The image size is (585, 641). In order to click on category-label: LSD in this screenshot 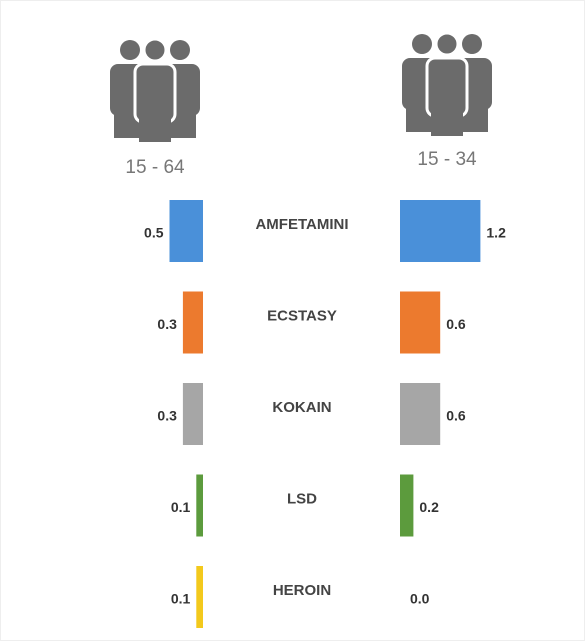, I will do `click(302, 498)`.